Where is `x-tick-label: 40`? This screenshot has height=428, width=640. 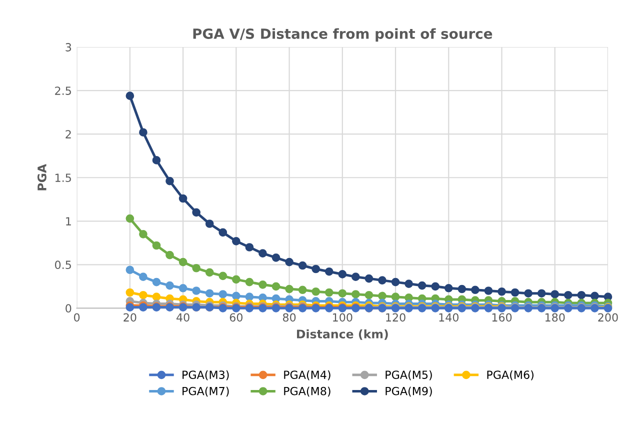
x-tick-label: 40 is located at coordinates (183, 317).